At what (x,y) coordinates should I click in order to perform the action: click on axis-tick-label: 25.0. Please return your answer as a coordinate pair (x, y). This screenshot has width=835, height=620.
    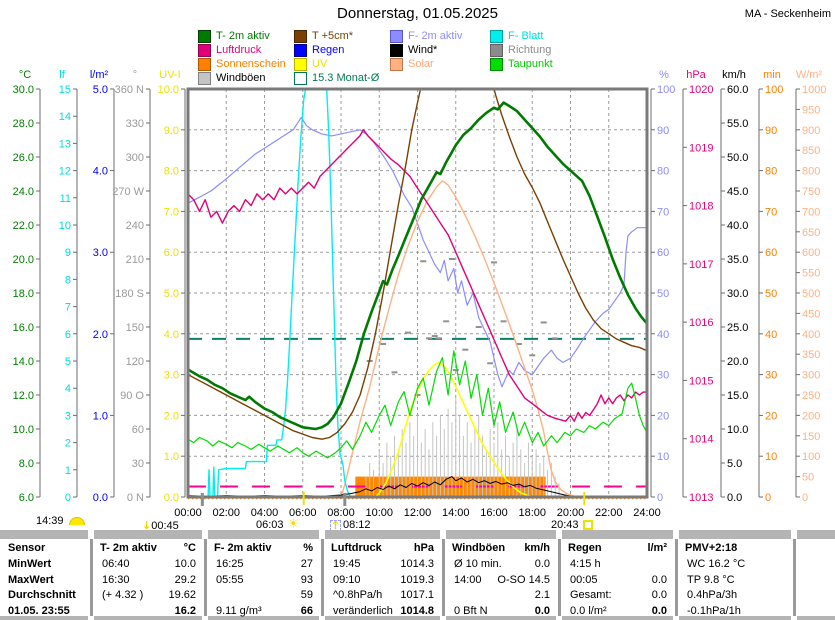
    Looking at the image, I should click on (737, 328).